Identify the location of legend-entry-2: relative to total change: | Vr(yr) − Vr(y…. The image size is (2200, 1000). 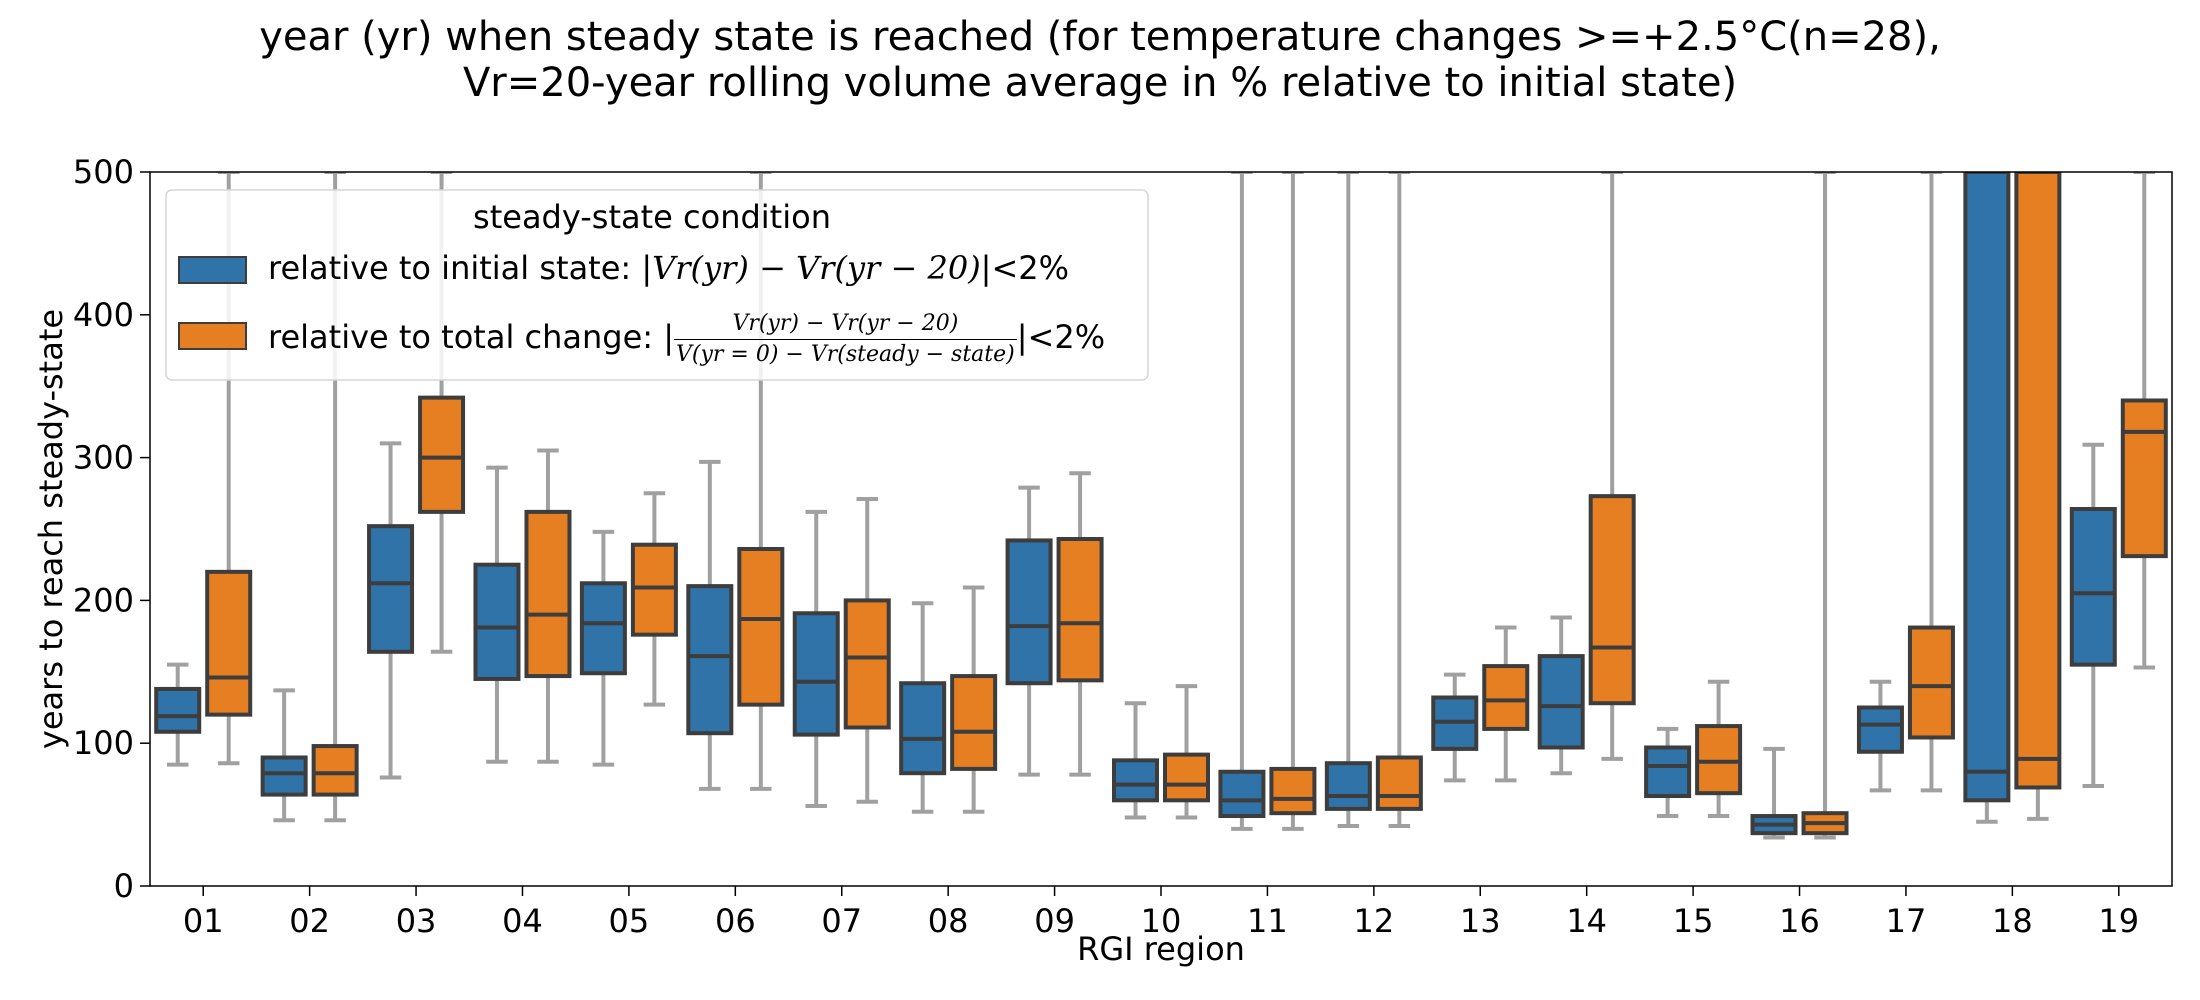
(687, 339).